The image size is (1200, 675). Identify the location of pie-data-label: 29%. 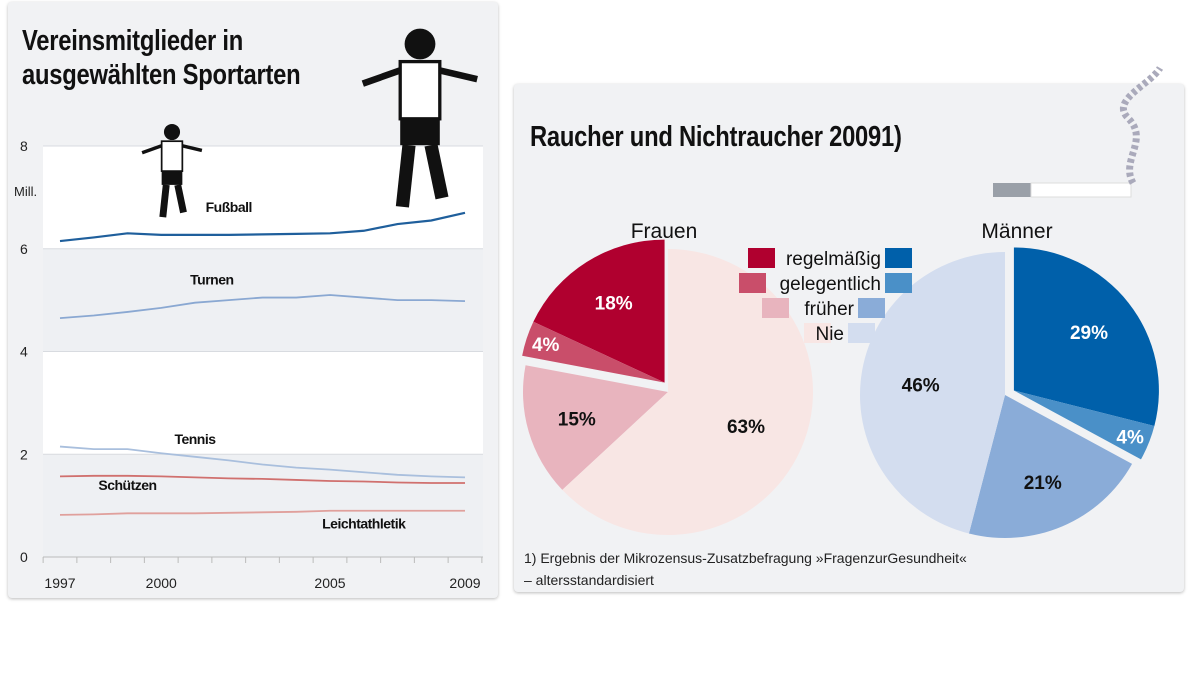
(1089, 333).